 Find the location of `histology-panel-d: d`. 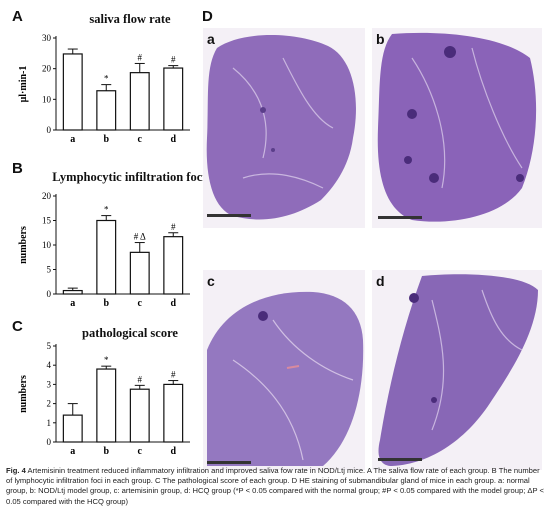

histology-panel-d: d is located at coordinates (457, 370).